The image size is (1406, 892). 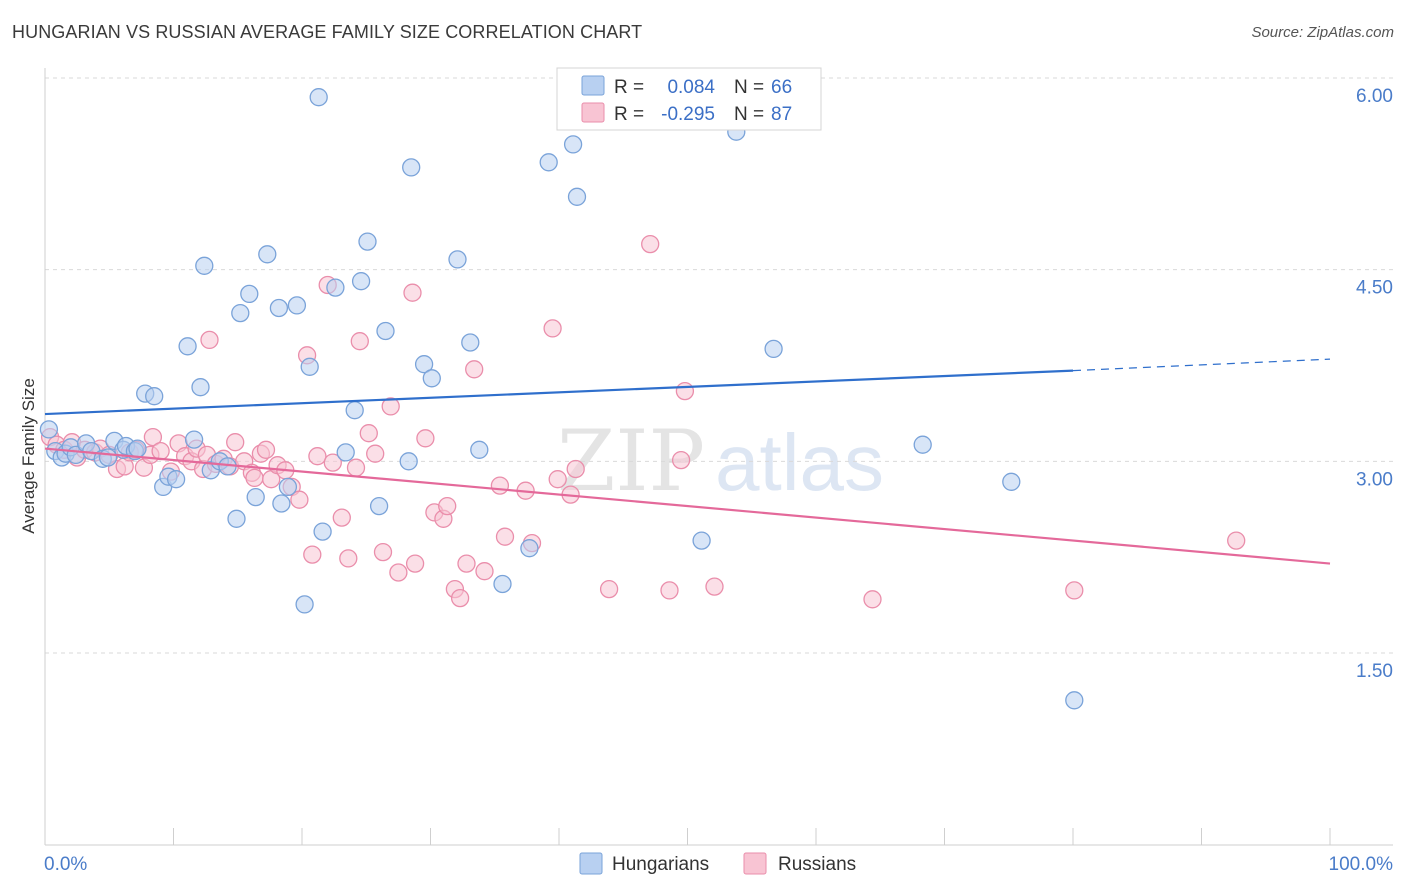 I want to click on legend-n-value-2: 87, so click(x=781, y=114).